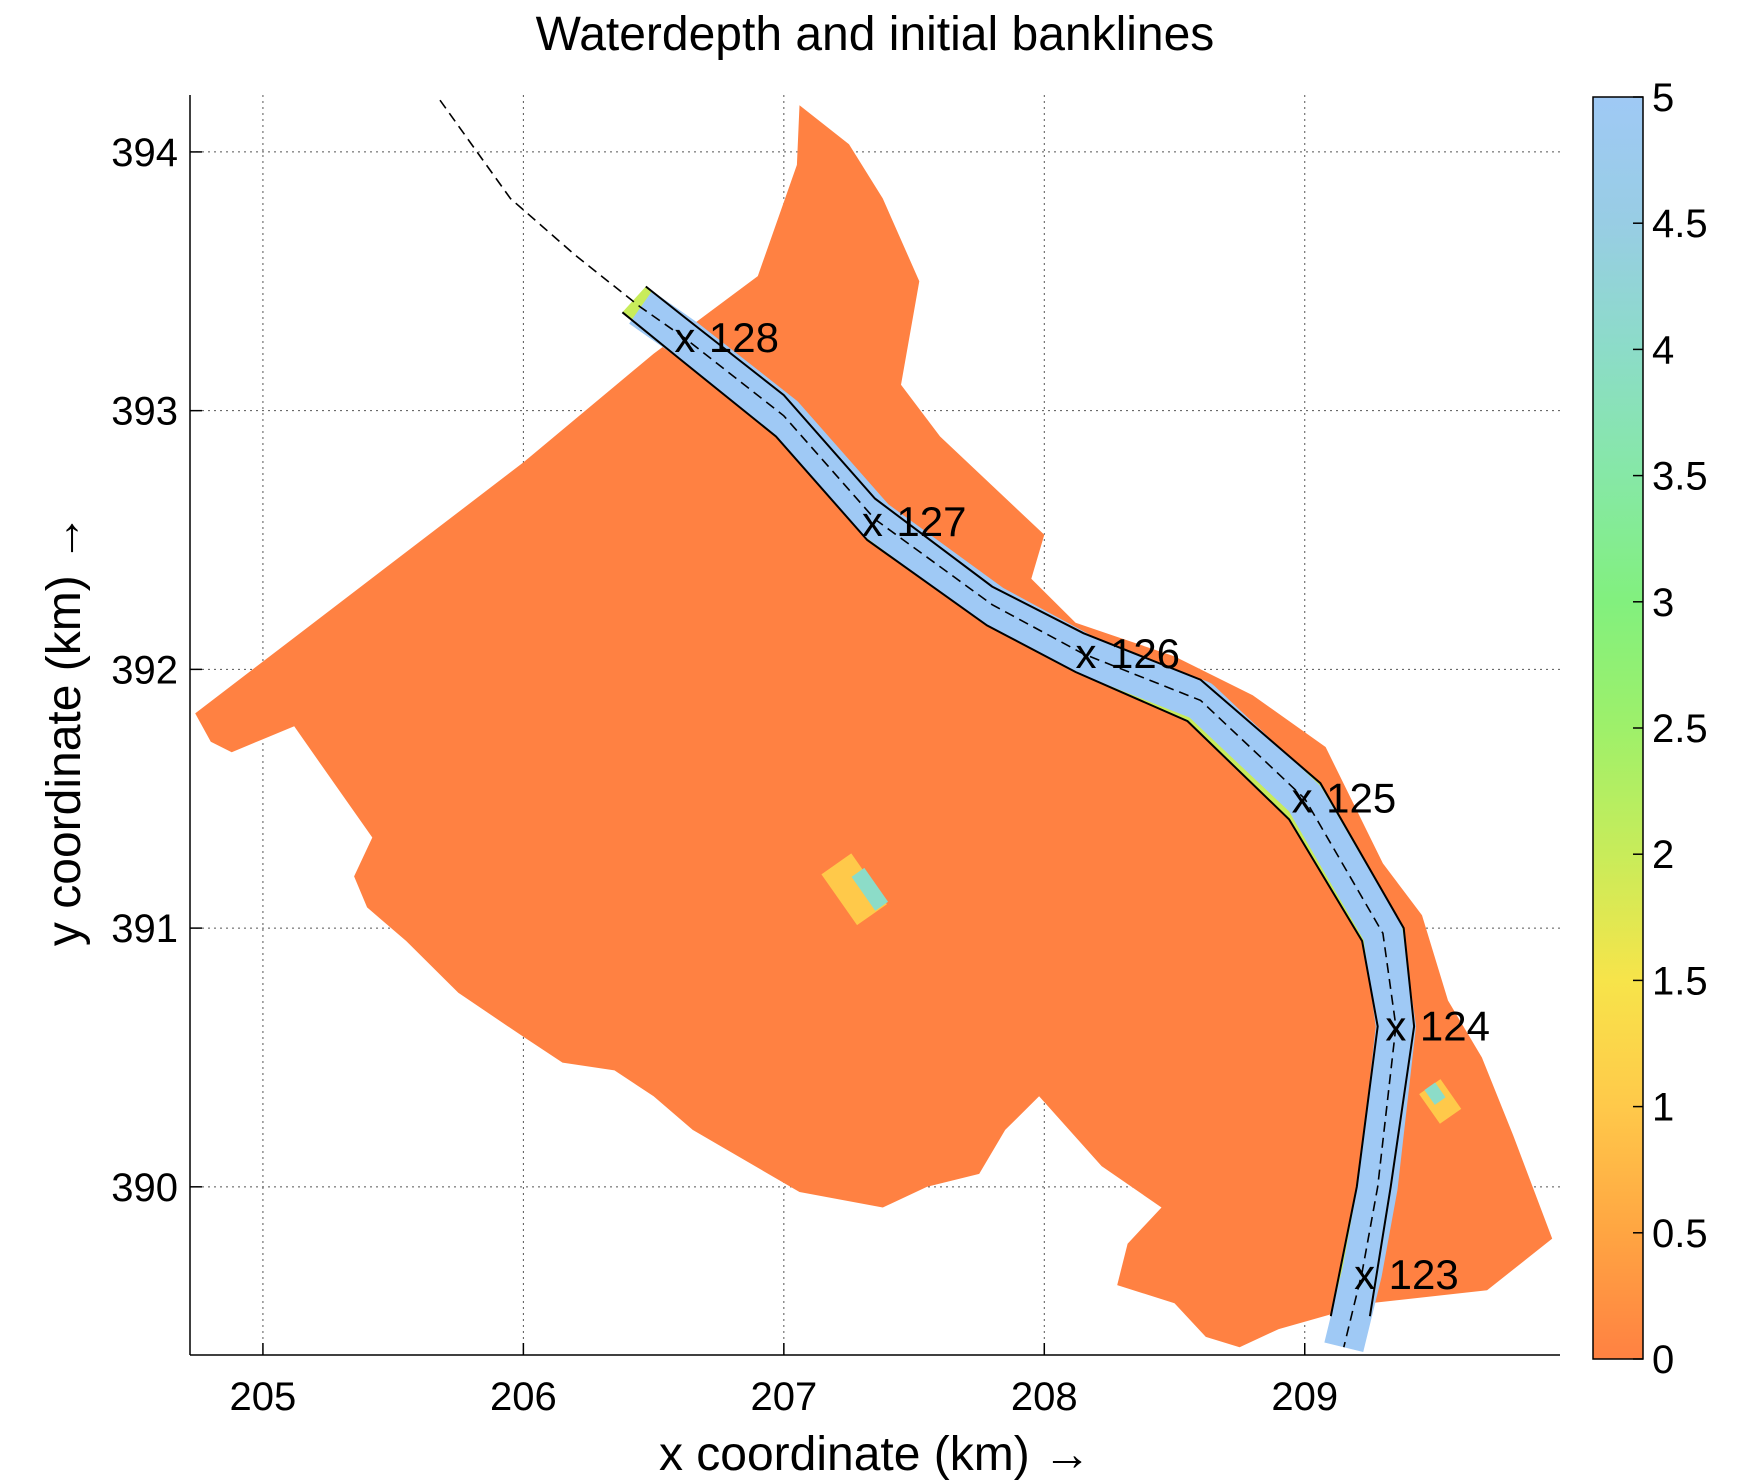 The height and width of the screenshot is (1484, 1749). What do you see at coordinates (1663, 1108) in the screenshot?
I see `colorbar-tick-label: 1` at bounding box center [1663, 1108].